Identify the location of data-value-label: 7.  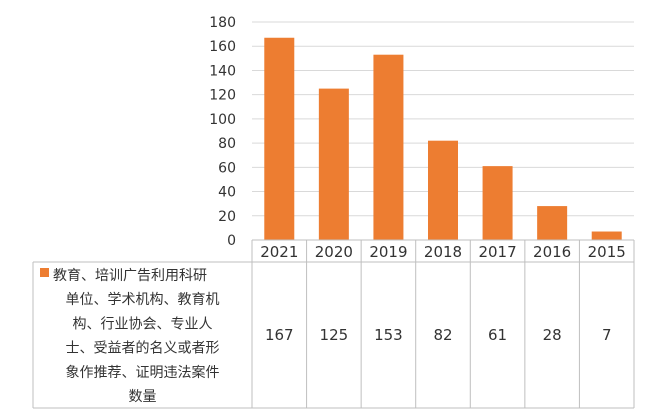
(607, 335).